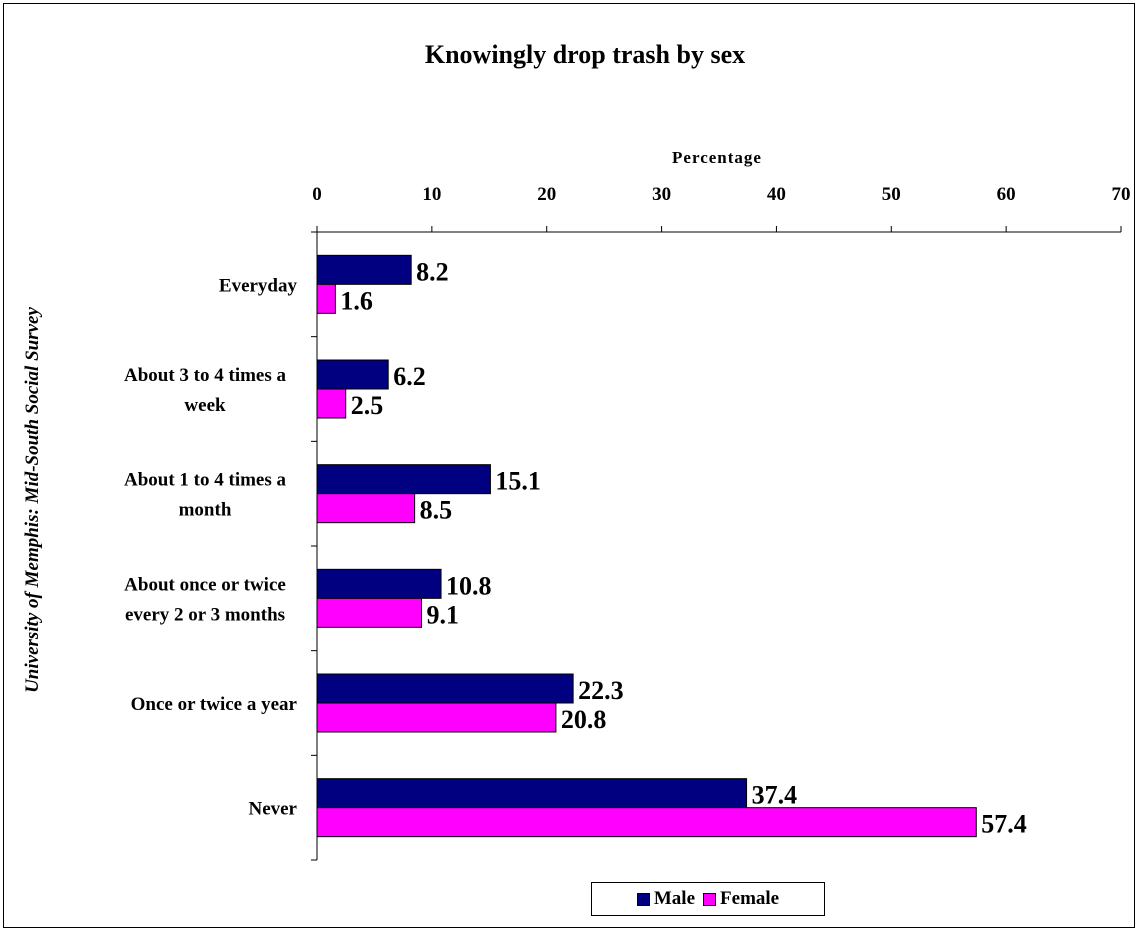 The height and width of the screenshot is (931, 1138). What do you see at coordinates (367, 405) in the screenshot?
I see `data-label-female: 2.5` at bounding box center [367, 405].